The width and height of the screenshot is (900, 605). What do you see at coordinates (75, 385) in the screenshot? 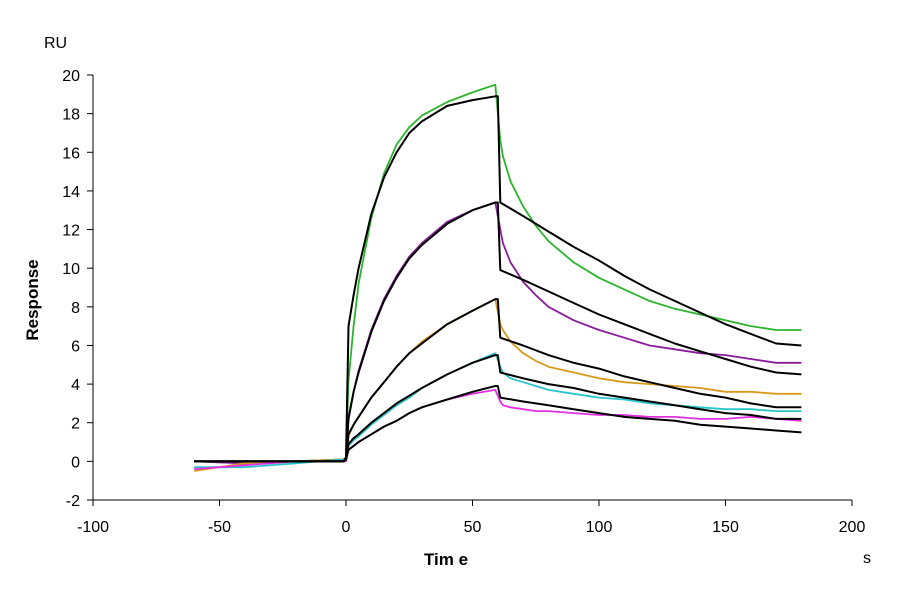
I see `y-tick-label: 4` at bounding box center [75, 385].